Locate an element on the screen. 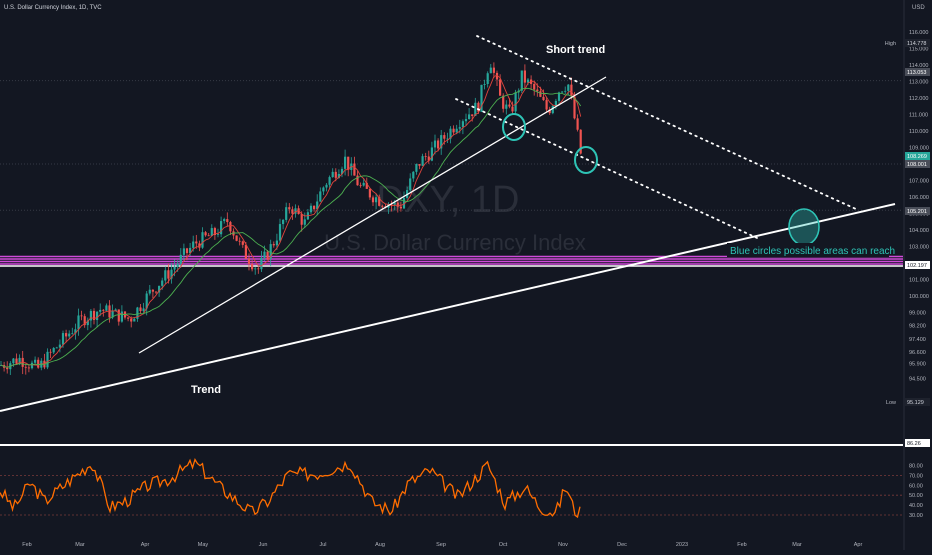  price-tick-label: 109.000 is located at coordinates (919, 149).